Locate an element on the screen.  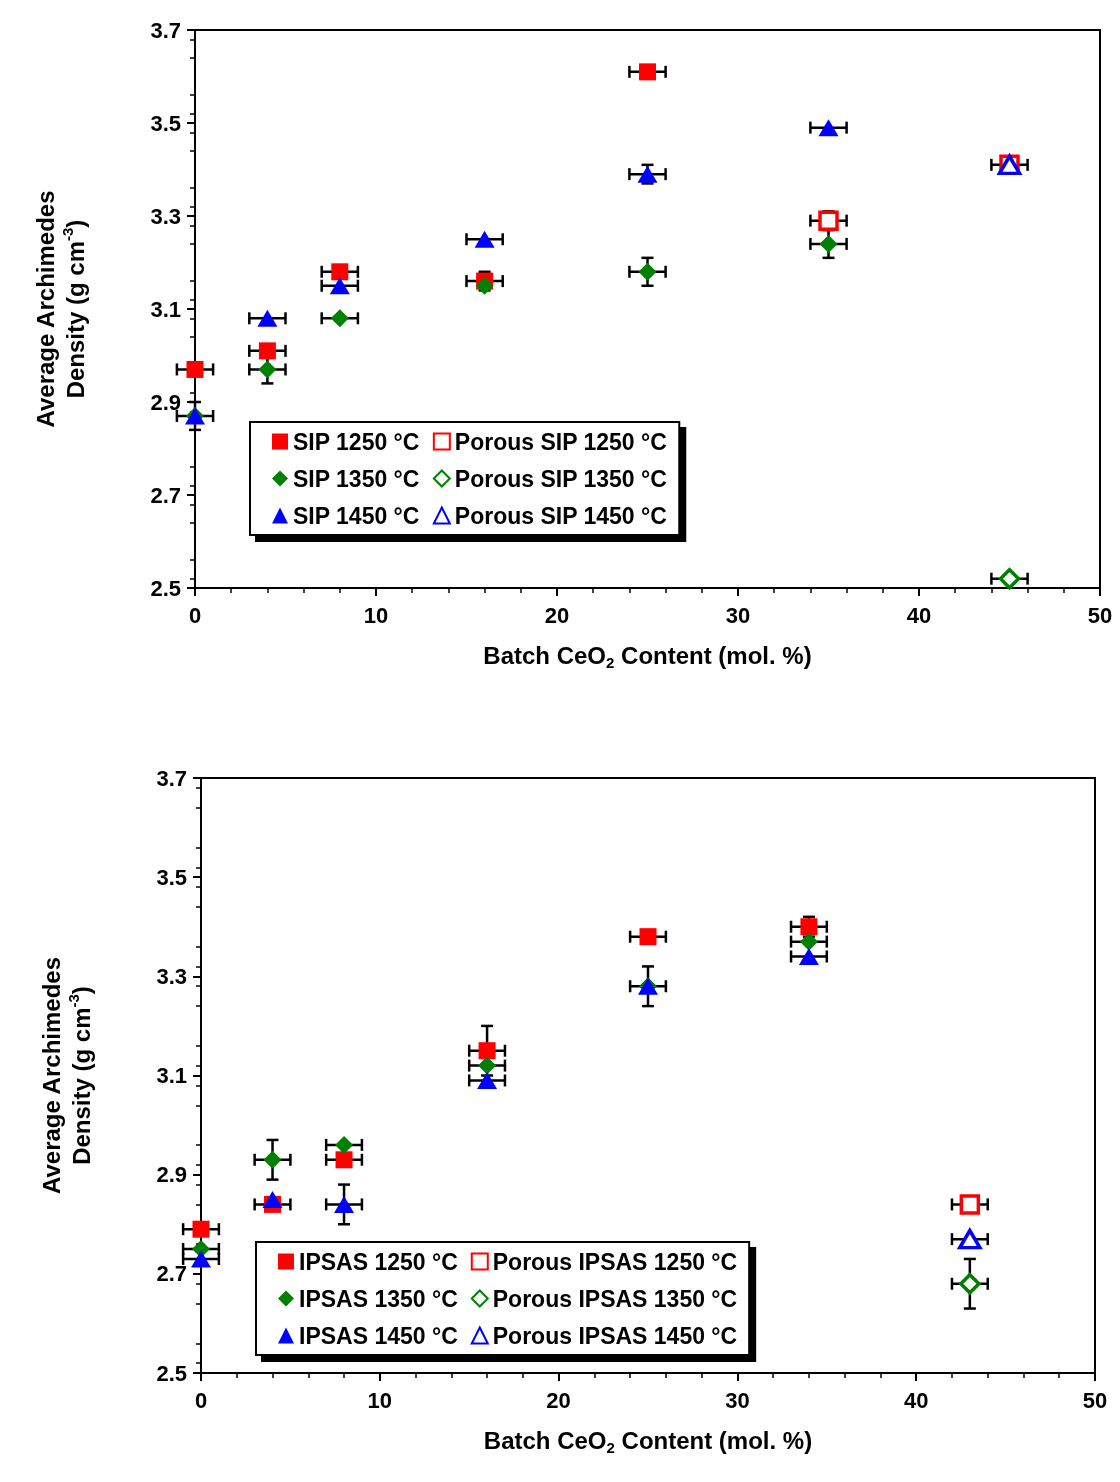
legend-label: SIP 1250 °C is located at coordinates (356, 441).